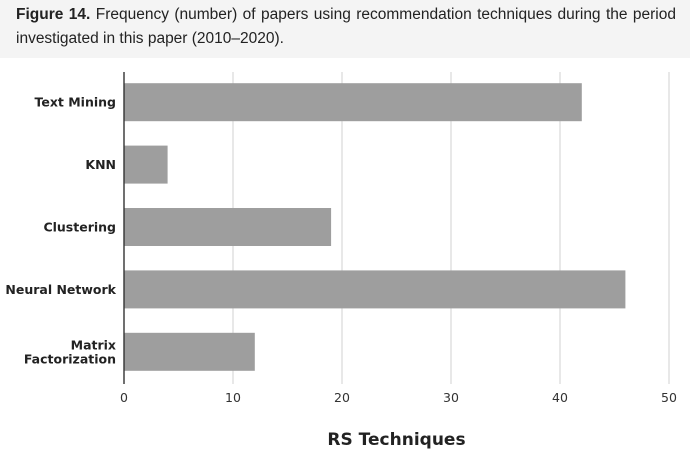  What do you see at coordinates (124, 397) in the screenshot?
I see `x-tick-label: 0` at bounding box center [124, 397].